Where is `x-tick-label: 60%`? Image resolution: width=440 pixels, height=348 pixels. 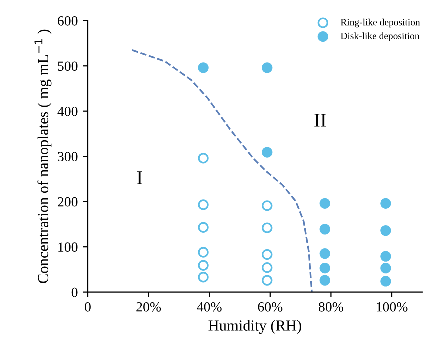
x-tick-label: 60% is located at coordinates (270, 307).